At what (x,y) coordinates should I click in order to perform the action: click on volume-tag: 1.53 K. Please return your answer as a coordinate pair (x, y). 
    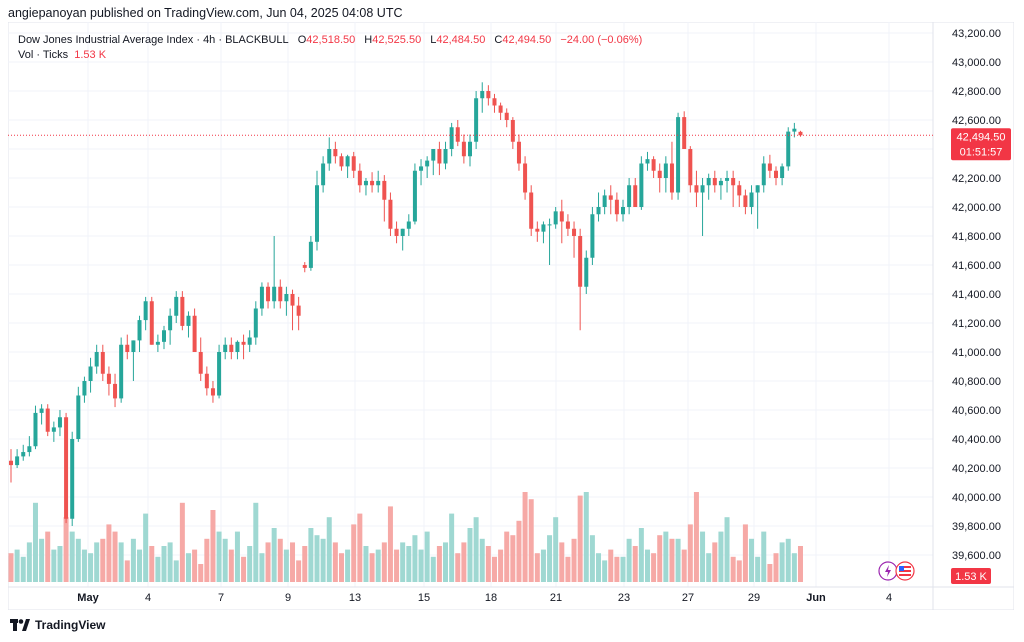
    Looking at the image, I should click on (971, 576).